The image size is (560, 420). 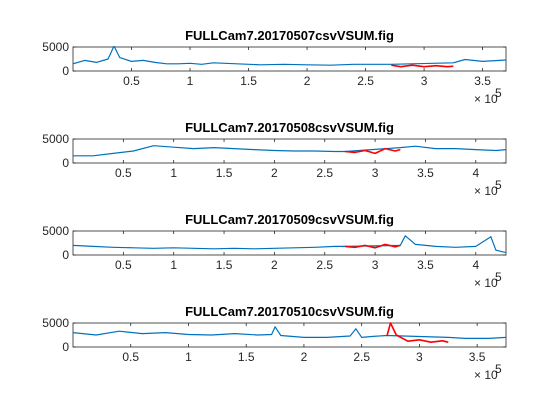 What do you see at coordinates (289, 35) in the screenshot?
I see `subplot-title: FULLCam7.20170507csvVSUM.fig` at bounding box center [289, 35].